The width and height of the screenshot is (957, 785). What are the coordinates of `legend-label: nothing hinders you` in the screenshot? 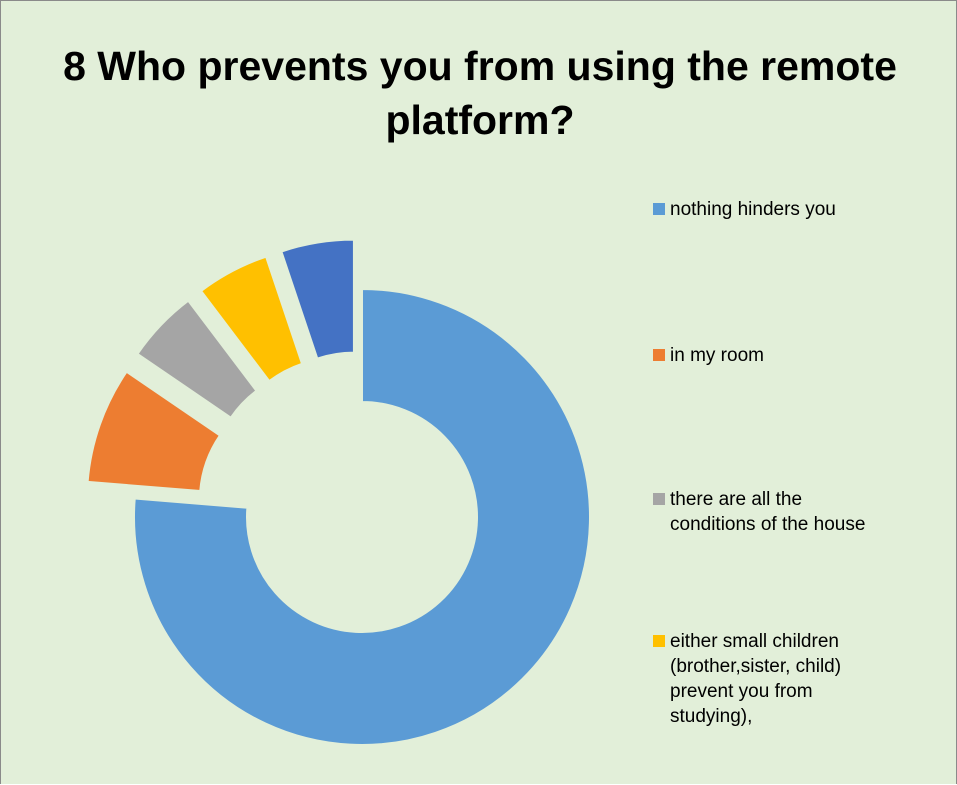 It's located at (753, 209).